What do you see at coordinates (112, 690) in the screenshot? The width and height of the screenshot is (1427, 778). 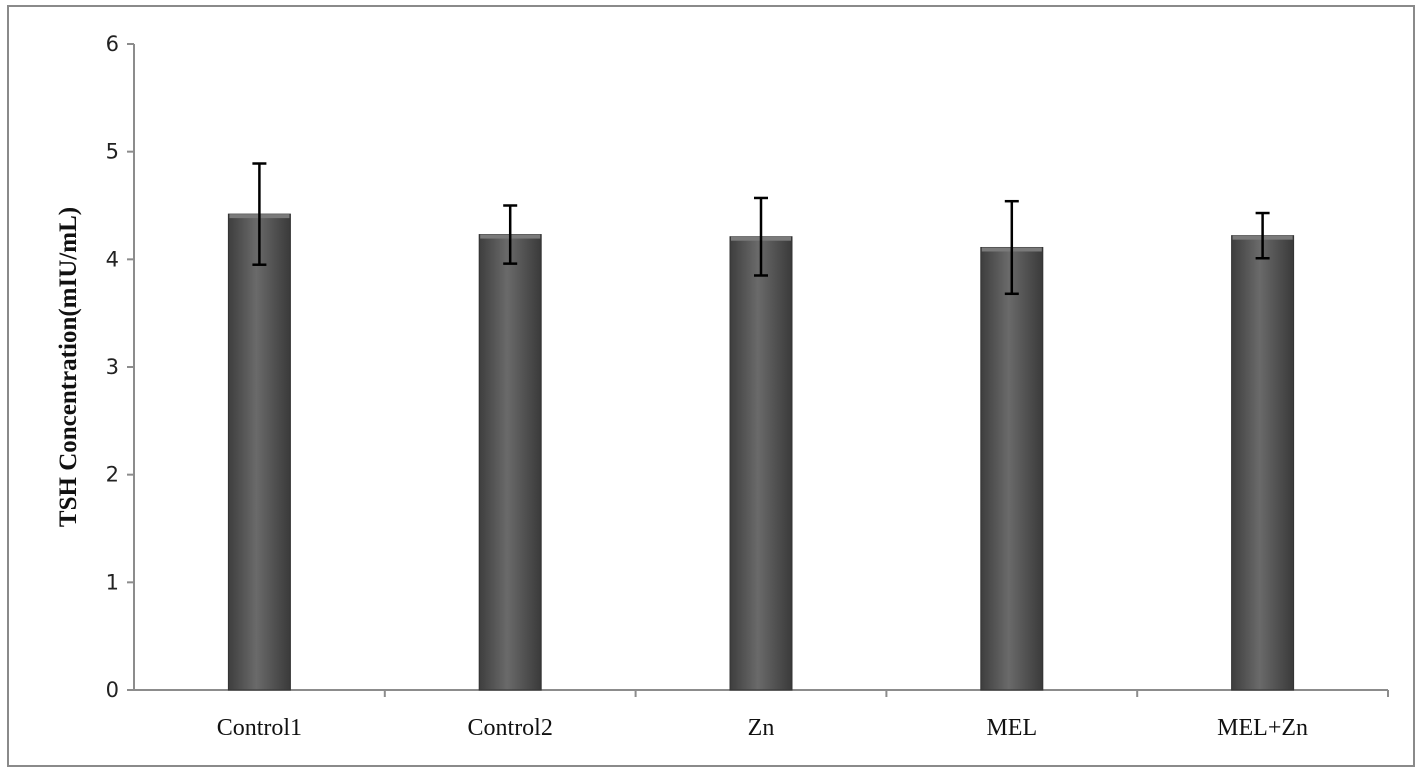 I see `y-tick-label: 0` at bounding box center [112, 690].